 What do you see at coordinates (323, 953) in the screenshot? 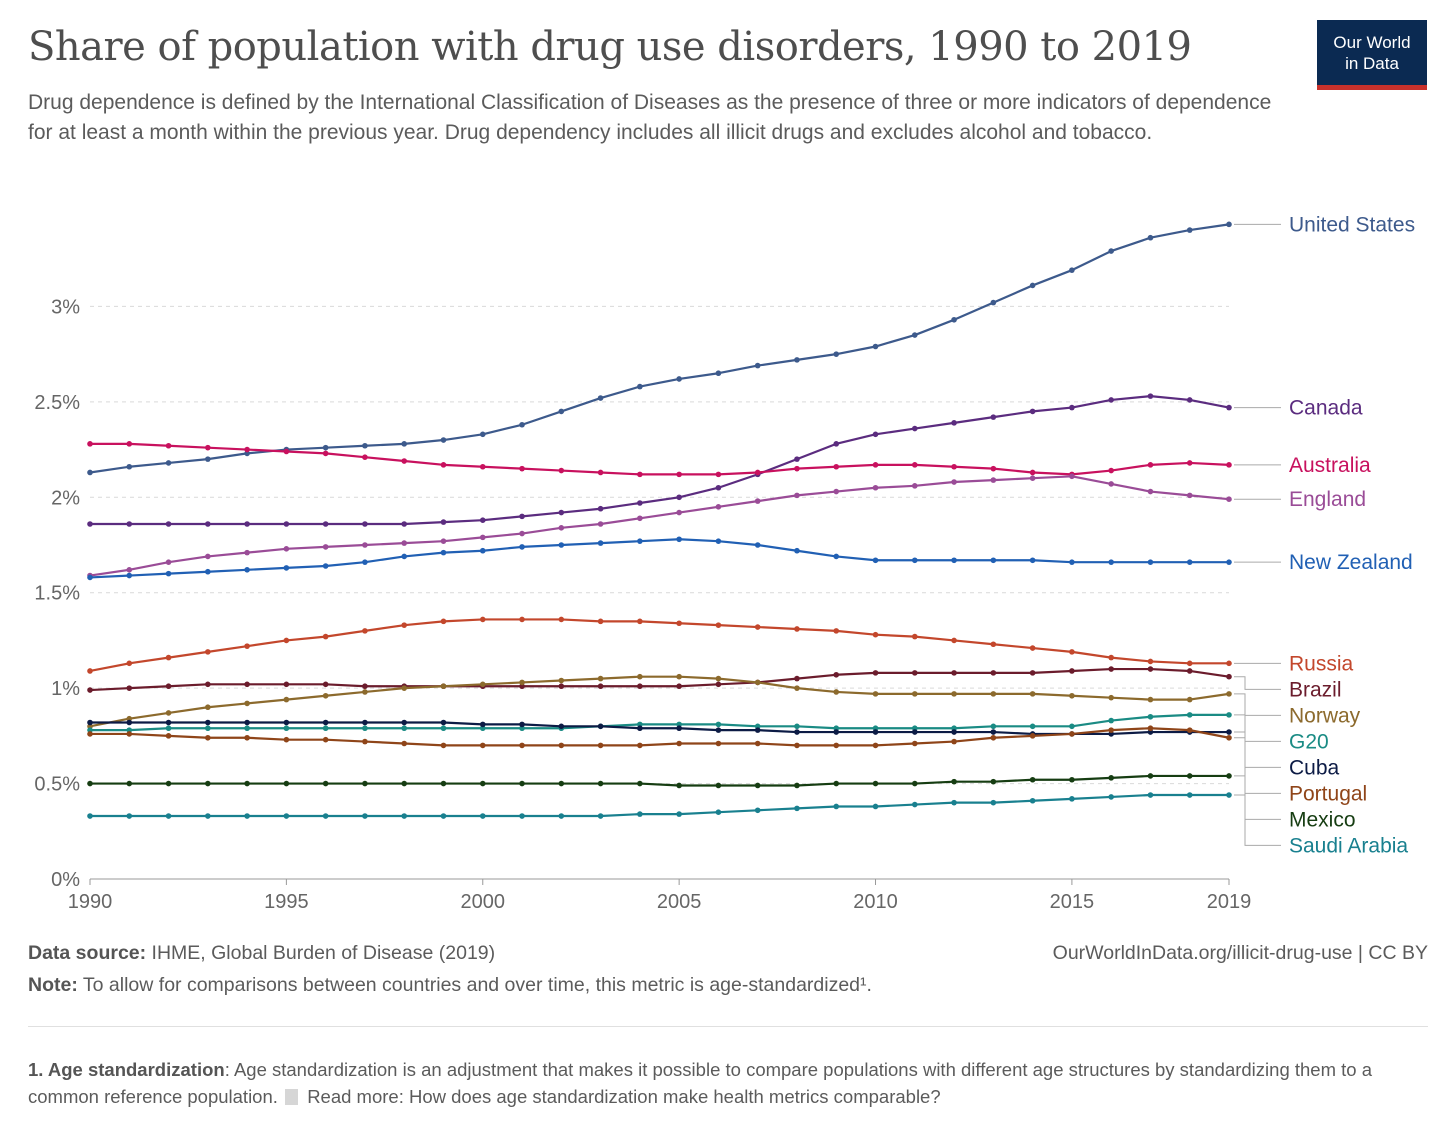
I see `data-source-text: IHME, Global Burden of Disease (2019)` at bounding box center [323, 953].